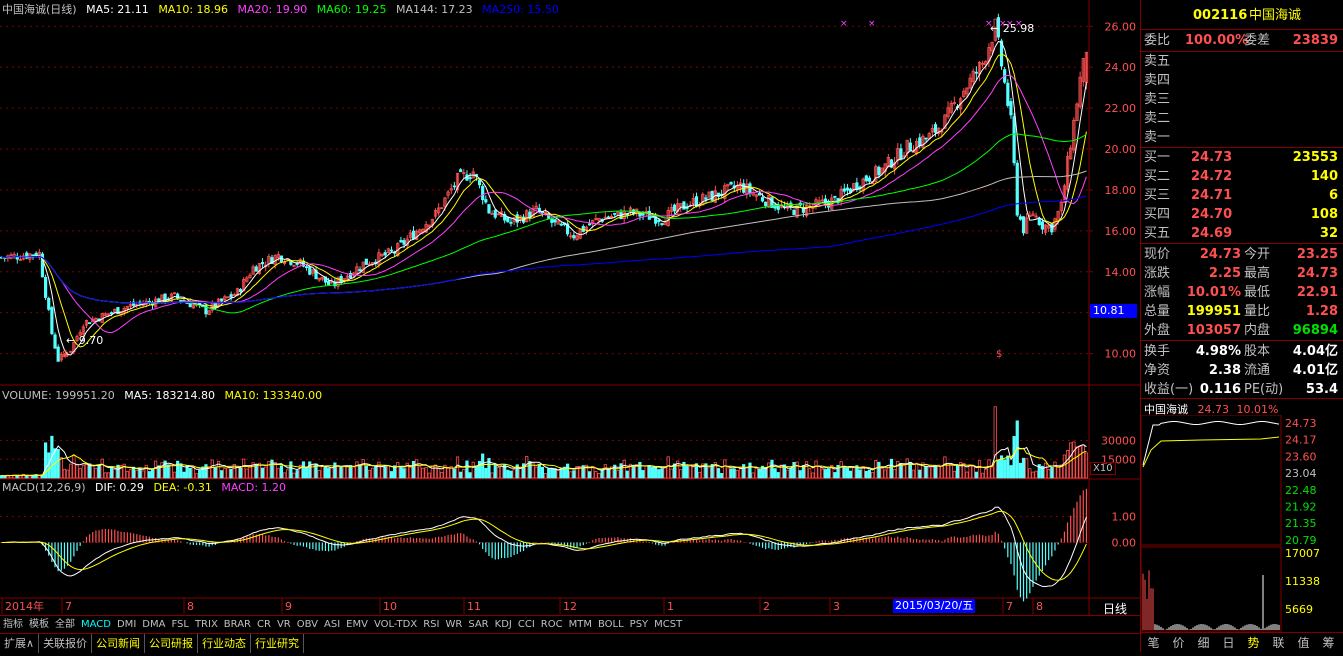 The height and width of the screenshot is (656, 1343). I want to click on indicator-tab-dma: DMA, so click(154, 624).